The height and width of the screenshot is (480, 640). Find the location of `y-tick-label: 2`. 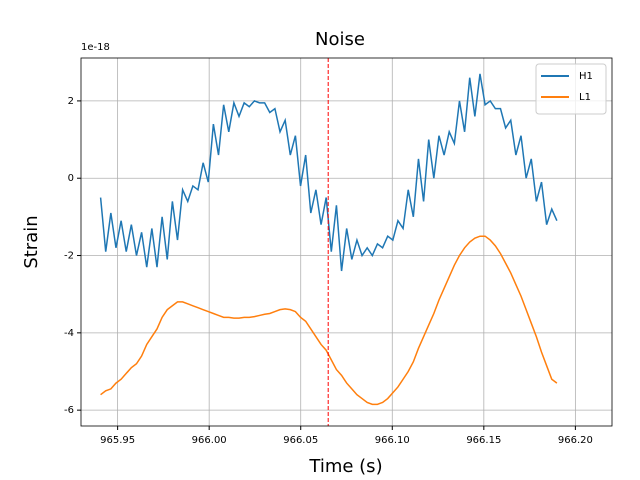

y-tick-label: 2 is located at coordinates (71, 101).